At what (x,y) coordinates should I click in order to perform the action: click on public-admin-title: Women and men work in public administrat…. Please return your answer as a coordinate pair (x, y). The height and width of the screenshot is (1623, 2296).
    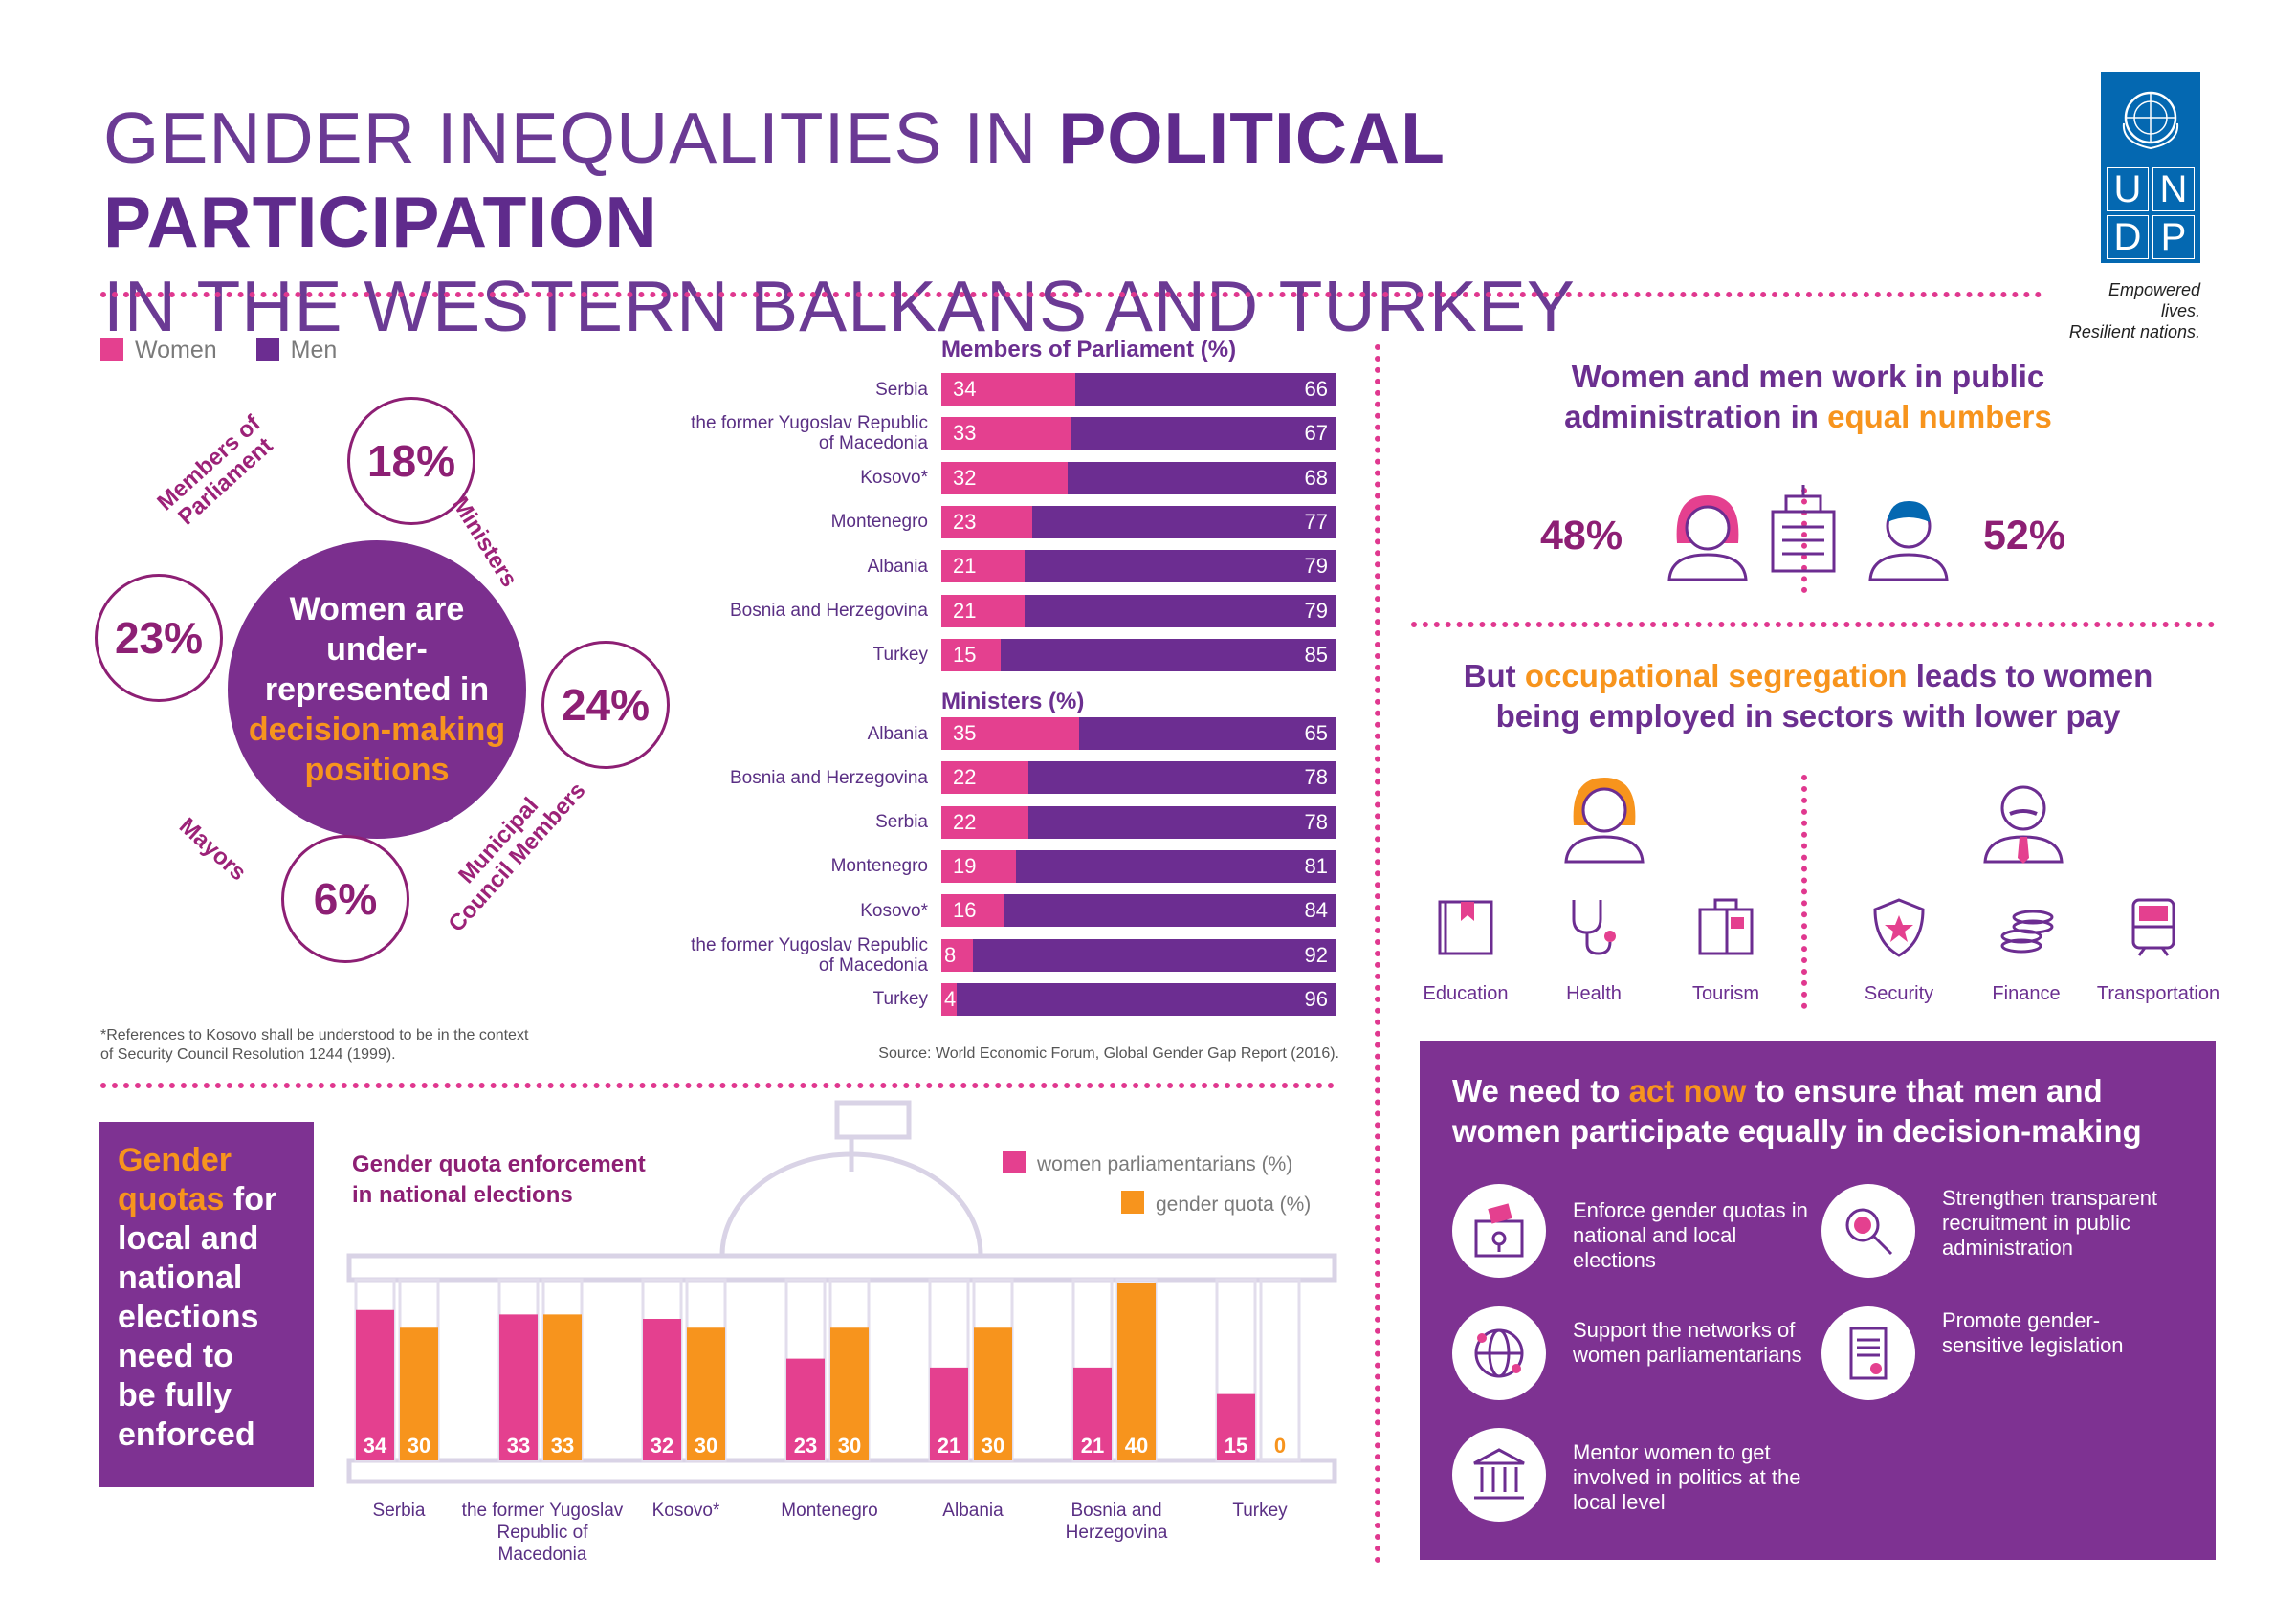
    Looking at the image, I should click on (1808, 397).